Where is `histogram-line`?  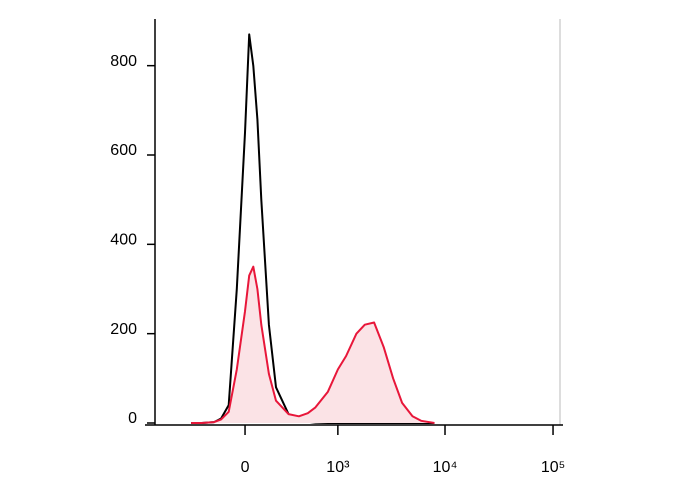
histogram-line is located at coordinates (313, 344).